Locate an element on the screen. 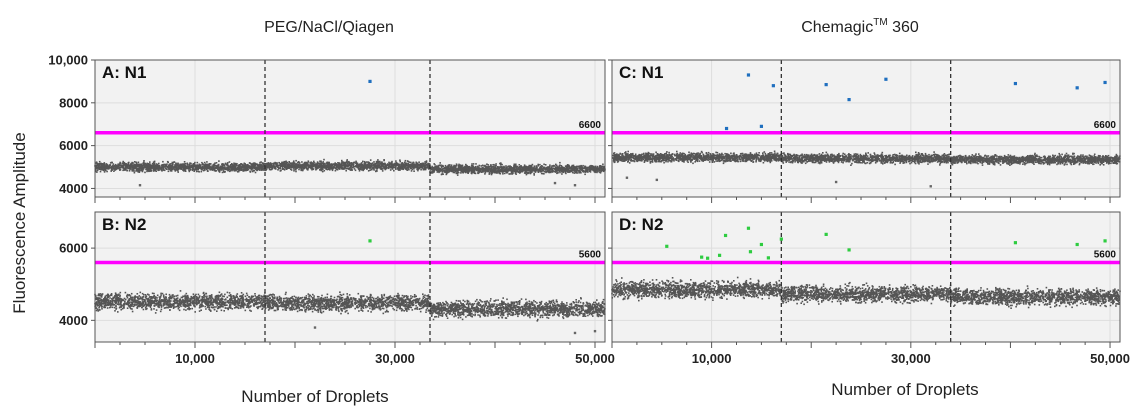  y-tick-label: 8000 is located at coordinates (73, 102).